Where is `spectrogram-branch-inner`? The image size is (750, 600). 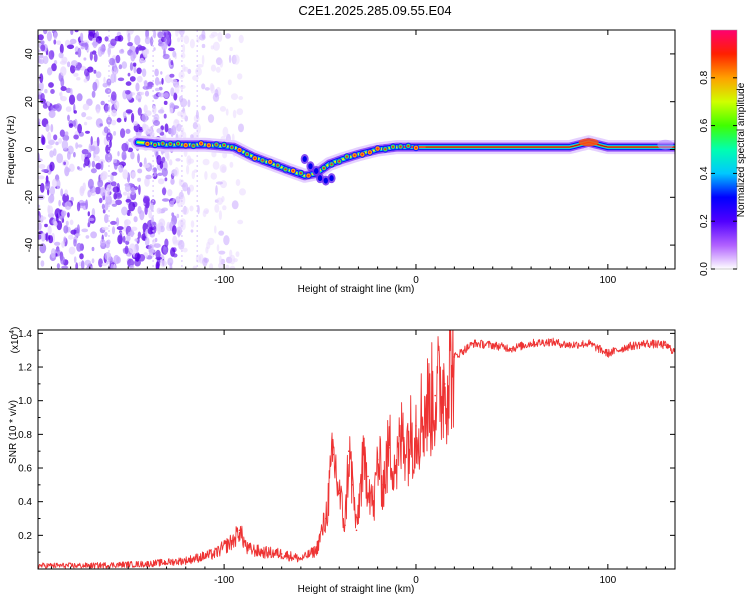
spectrogram-branch-inner is located at coordinates (320, 178).